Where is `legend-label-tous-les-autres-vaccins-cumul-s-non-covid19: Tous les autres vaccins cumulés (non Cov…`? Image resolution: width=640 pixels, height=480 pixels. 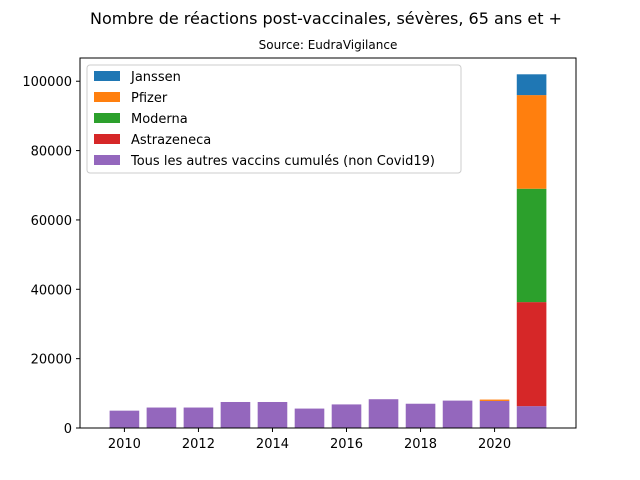 legend-label-tous-les-autres-vaccins-cumul-s-non-covid19: Tous les autres vaccins cumulés (non Cov… is located at coordinates (282, 161).